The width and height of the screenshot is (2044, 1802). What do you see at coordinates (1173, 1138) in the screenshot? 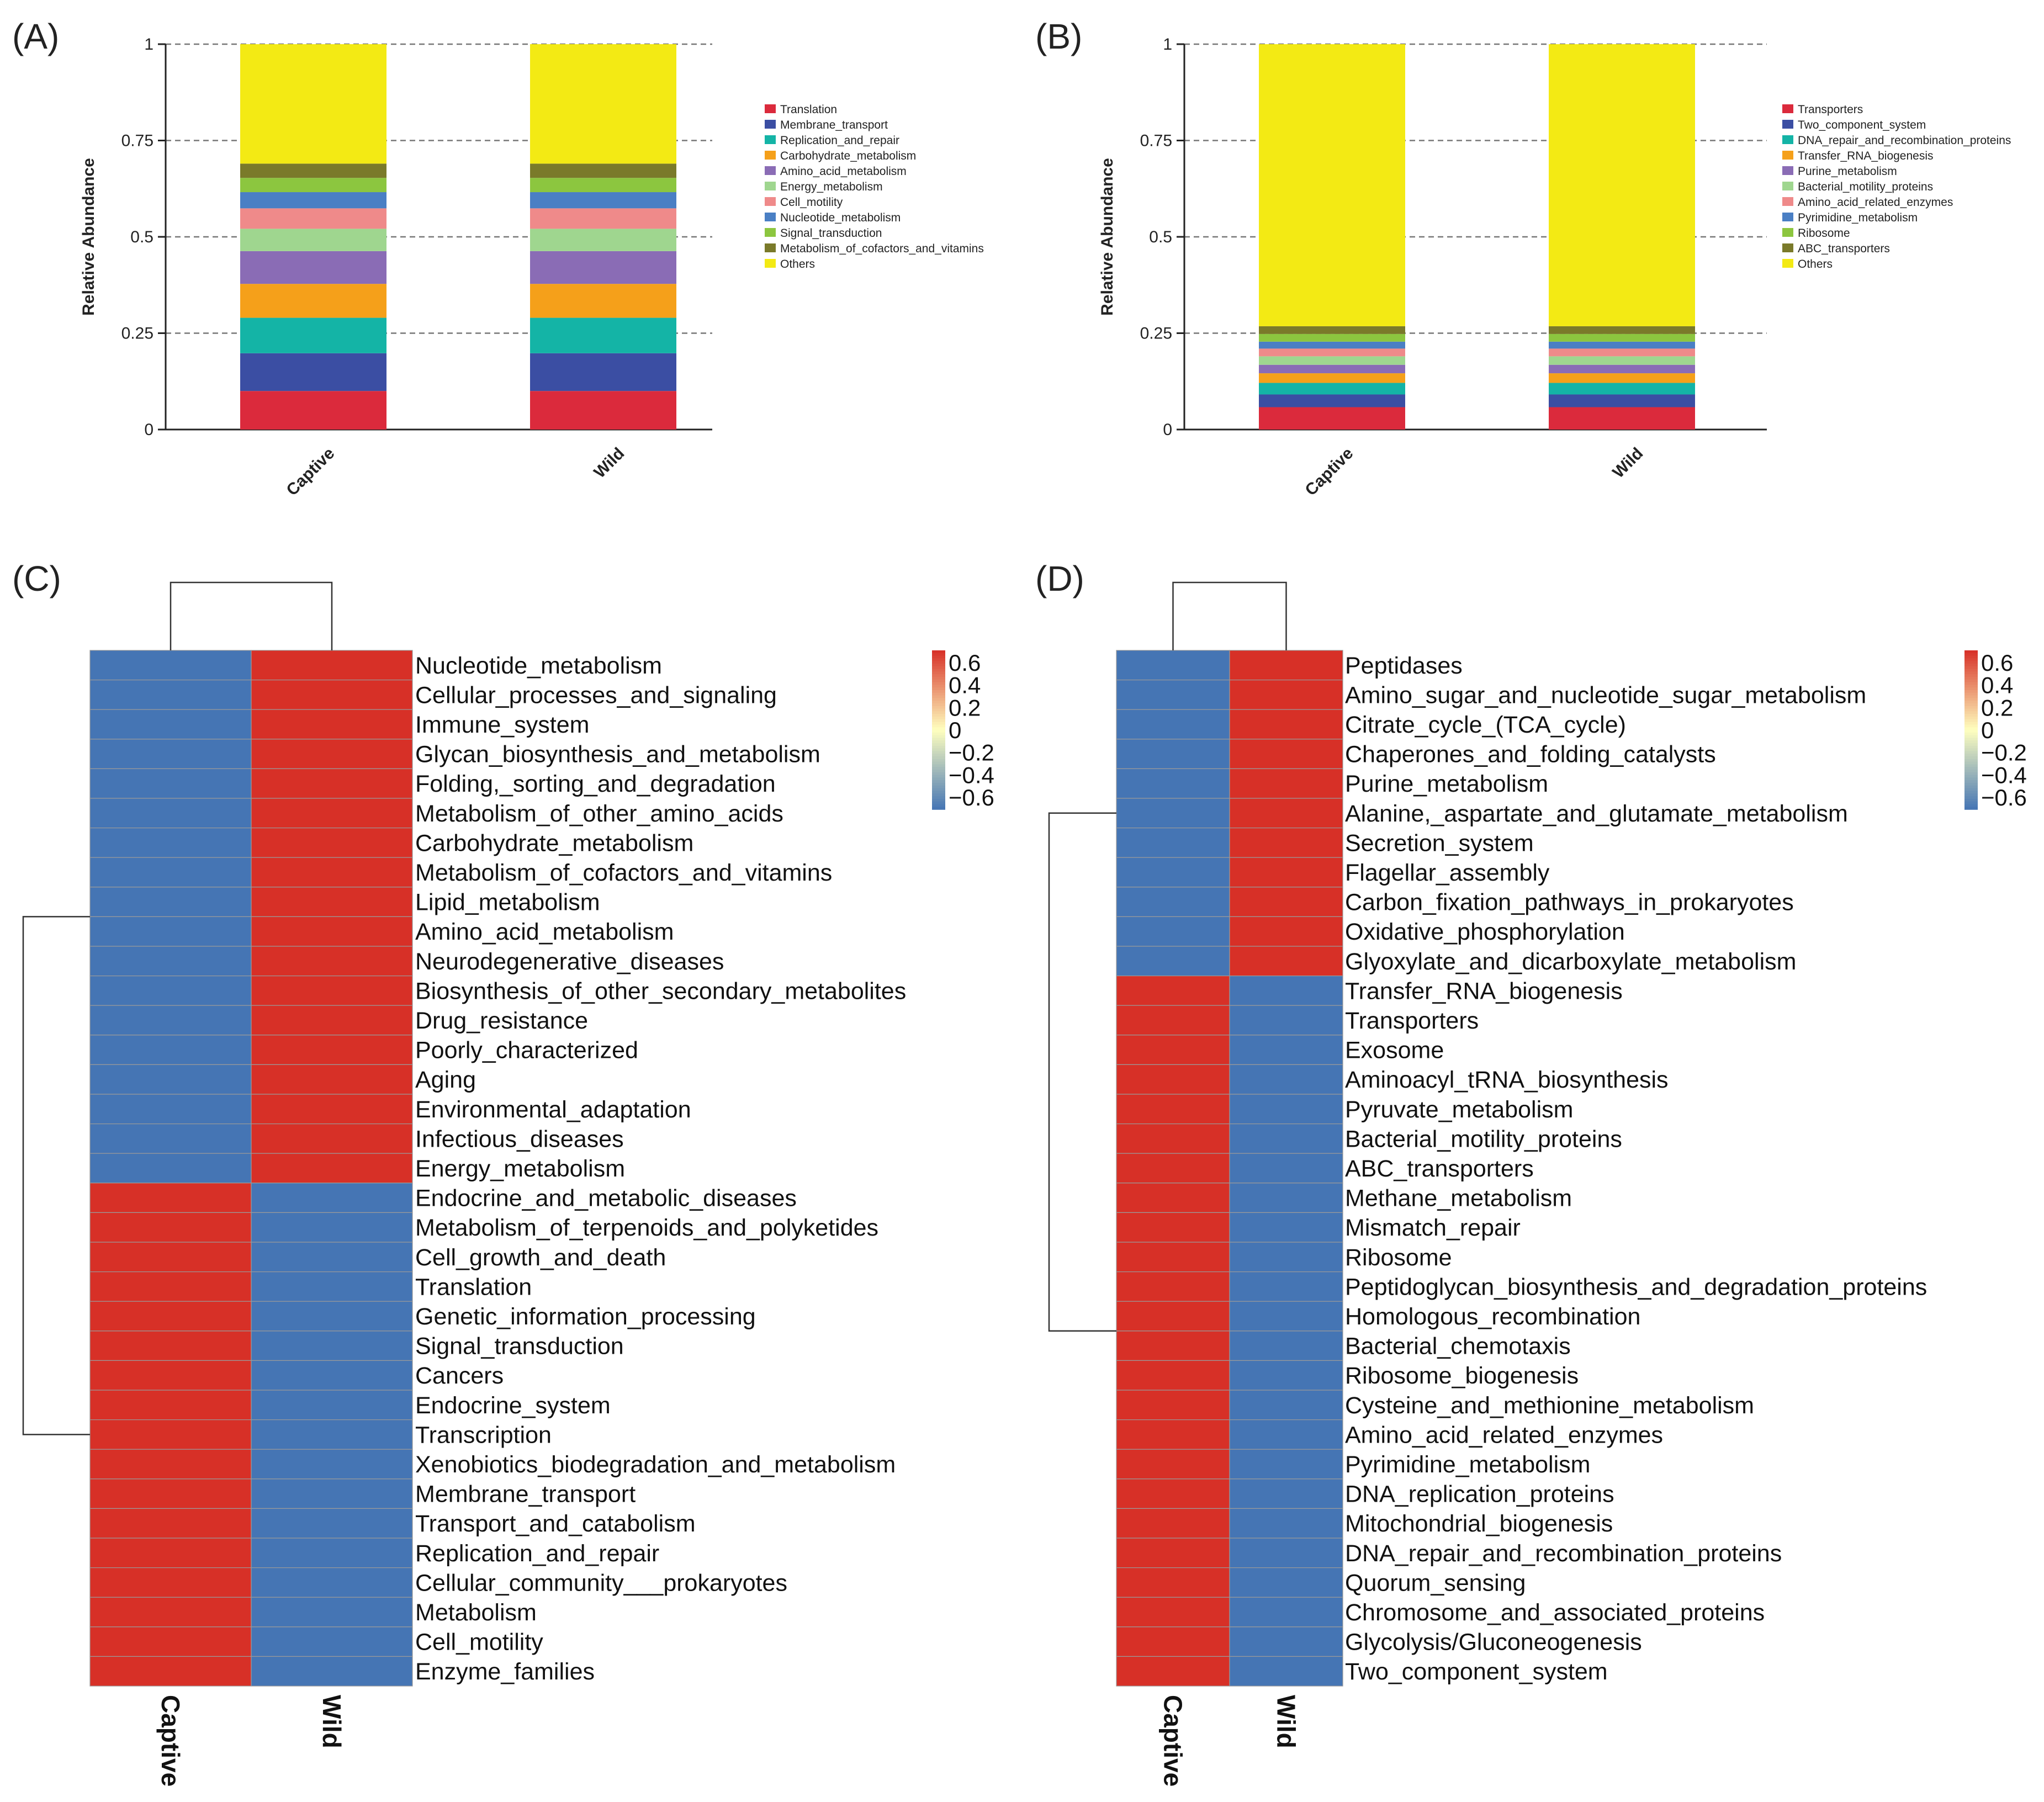
I see `heat-cell-bacterial-motility-proteins` at bounding box center [1173, 1138].